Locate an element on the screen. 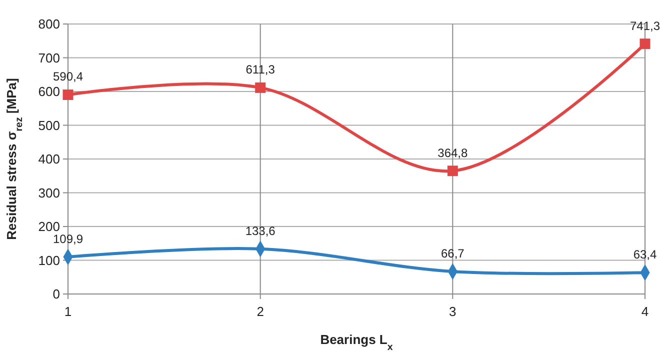 This screenshot has width=671, height=352. x-tick-label: 1 is located at coordinates (68, 311).